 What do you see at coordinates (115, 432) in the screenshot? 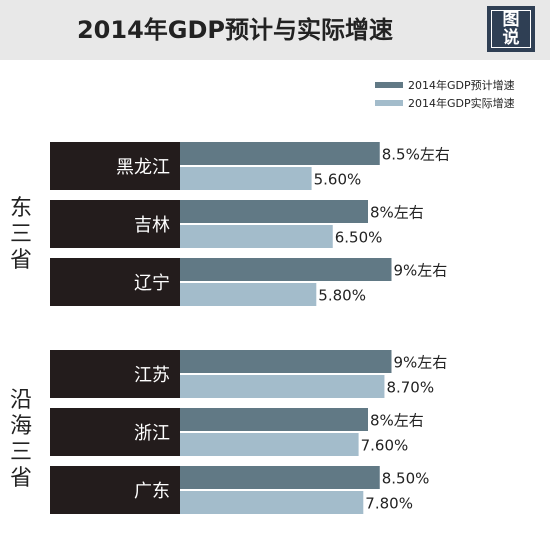
I see `province-label-4: 浙江` at bounding box center [115, 432].